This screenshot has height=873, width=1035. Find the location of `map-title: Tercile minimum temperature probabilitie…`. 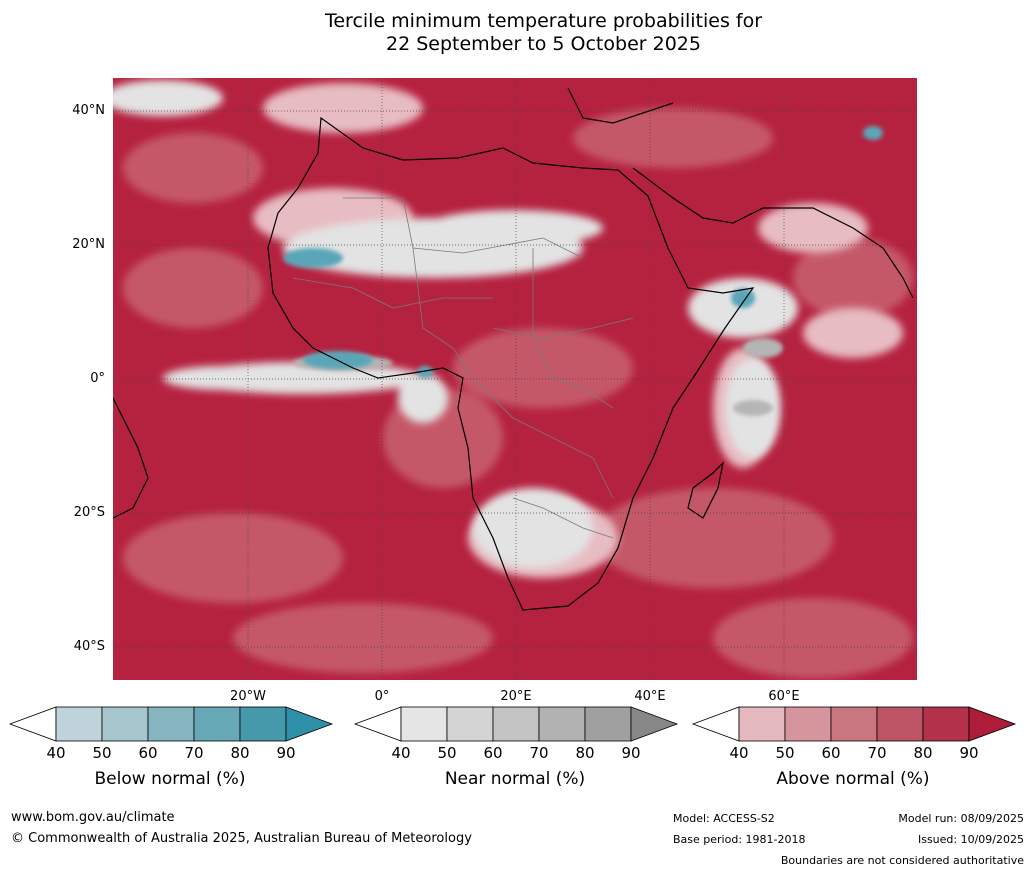

map-title: Tercile minimum temperature probabilitie… is located at coordinates (517, 33).